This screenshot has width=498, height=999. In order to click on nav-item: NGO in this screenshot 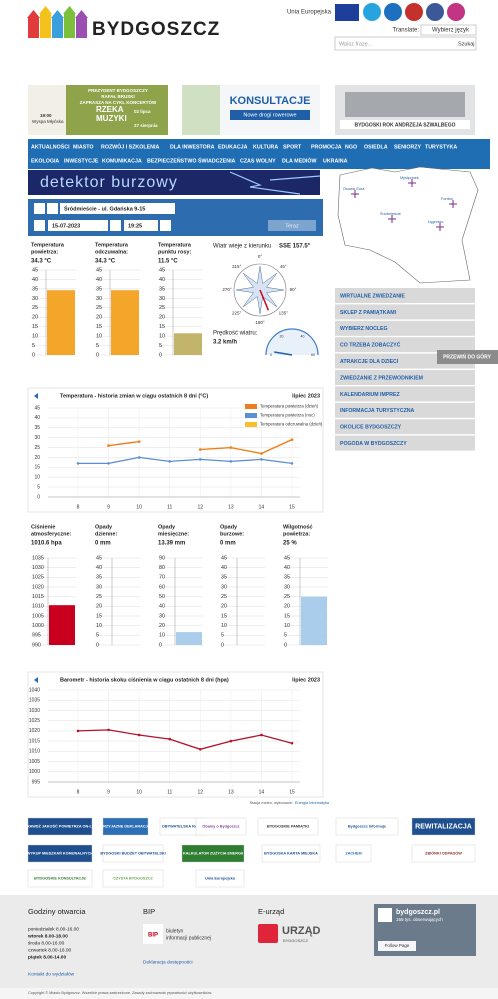, I will do `click(351, 147)`.